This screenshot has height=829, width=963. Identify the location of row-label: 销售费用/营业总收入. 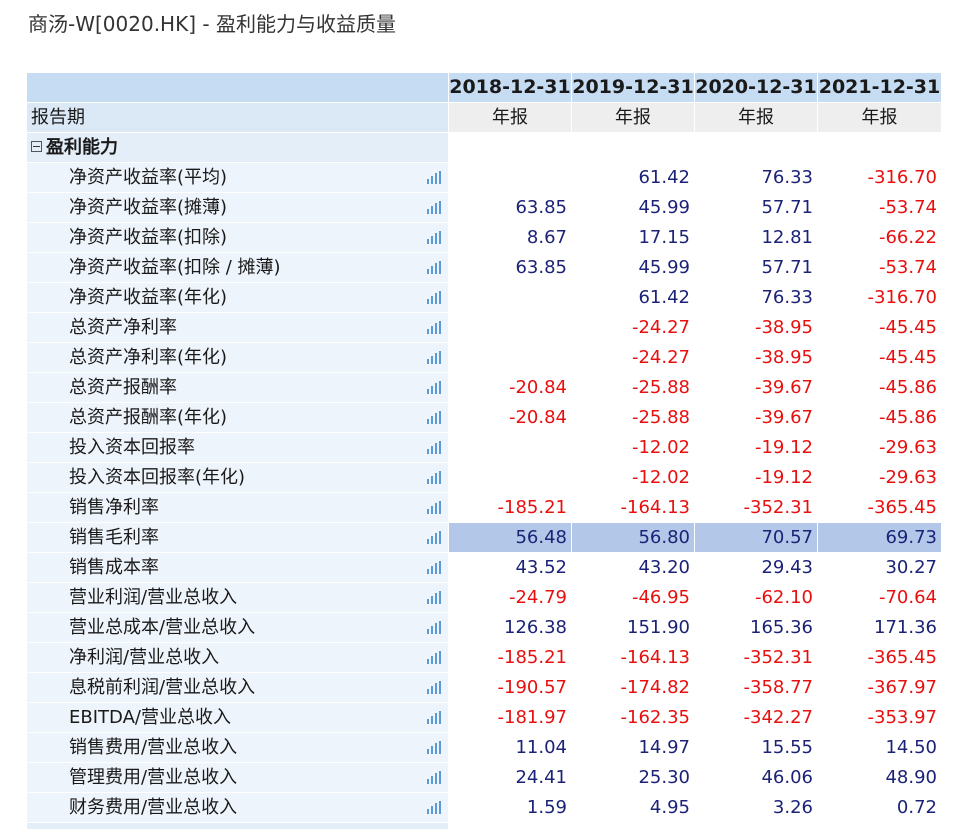
(223, 747).